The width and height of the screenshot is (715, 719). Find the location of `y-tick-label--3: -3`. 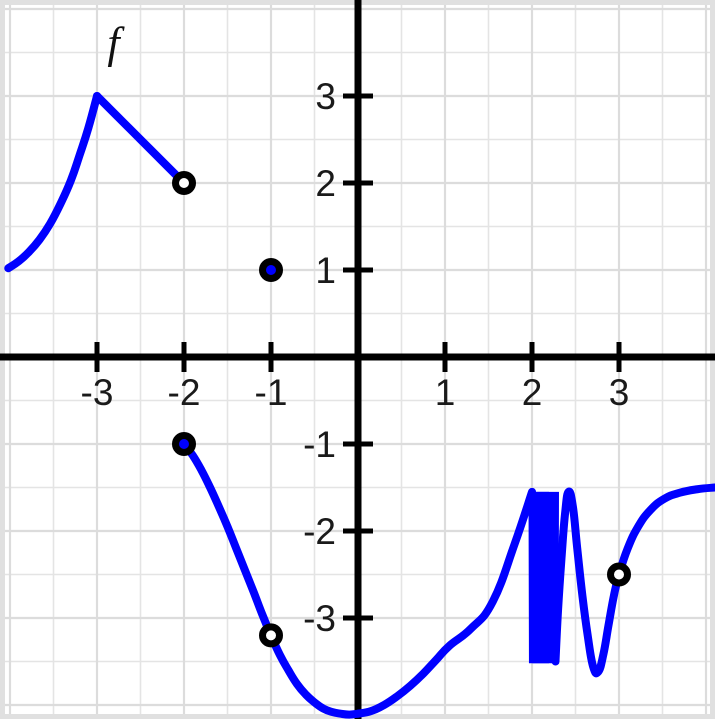

y-tick-label--3: -3 is located at coordinates (319, 618).